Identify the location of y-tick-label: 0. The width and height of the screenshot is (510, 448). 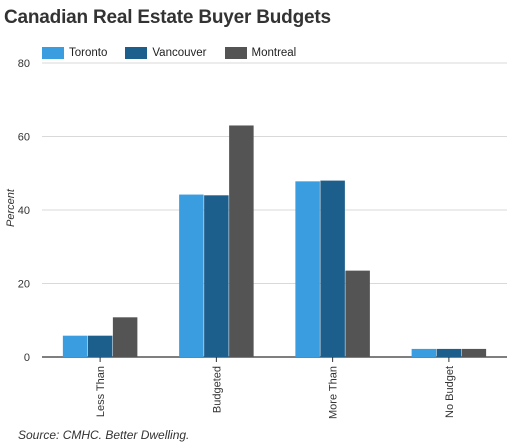
(27, 358).